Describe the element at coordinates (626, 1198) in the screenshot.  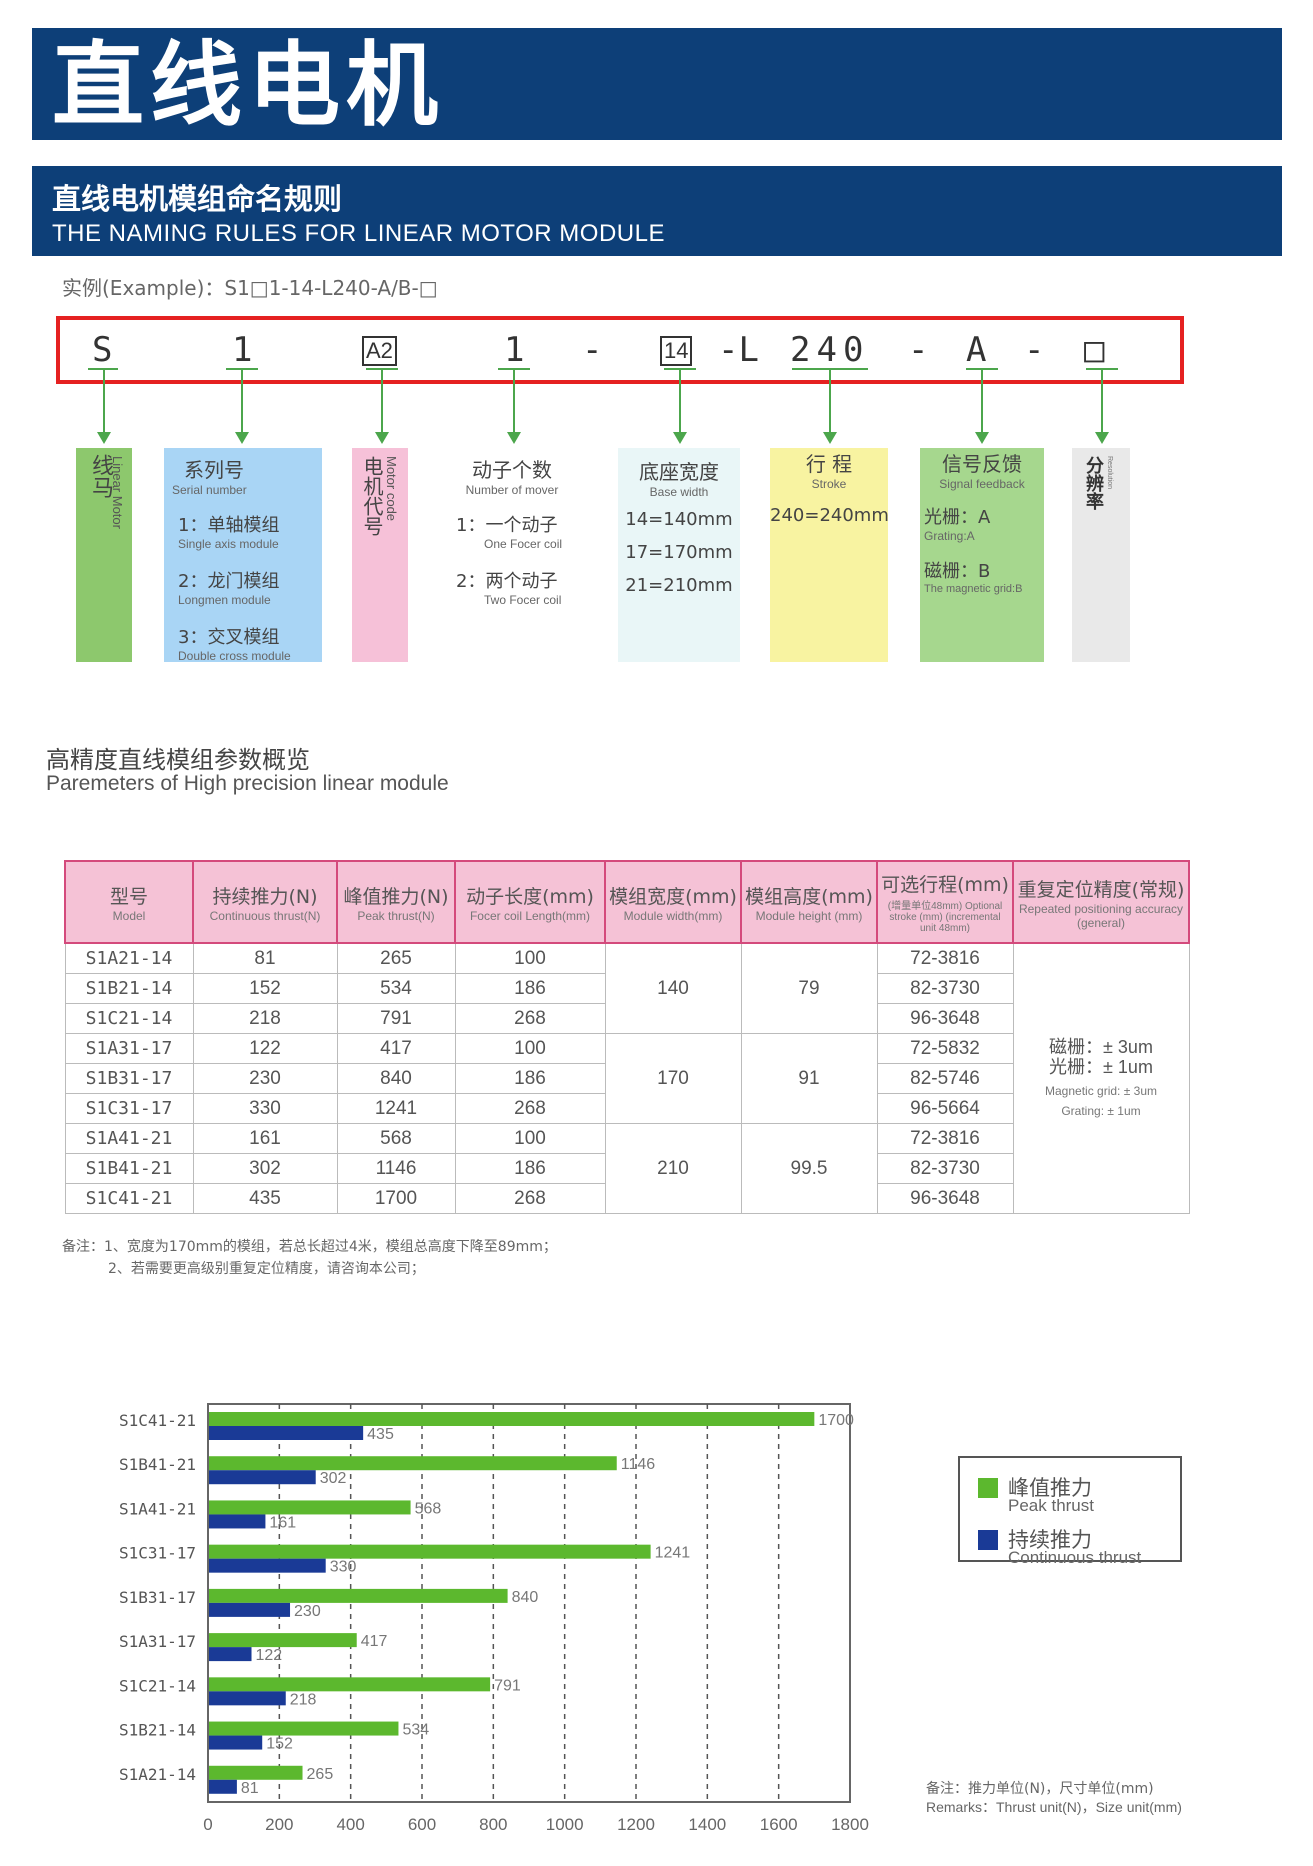
I see `table-row: S1C41-21 435 1700 268 96-3648` at that location.